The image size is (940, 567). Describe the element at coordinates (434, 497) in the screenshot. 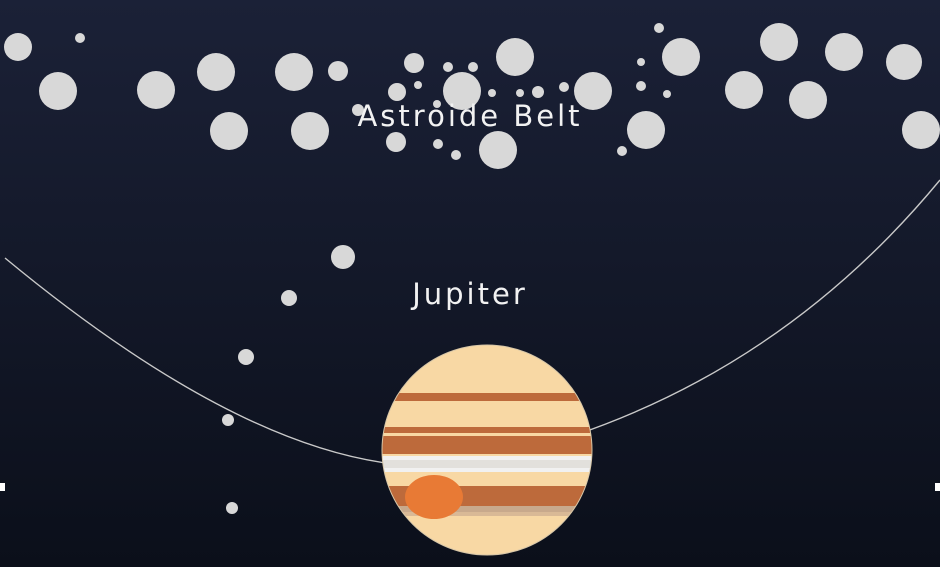

I see `great-red-spot-icon` at that location.